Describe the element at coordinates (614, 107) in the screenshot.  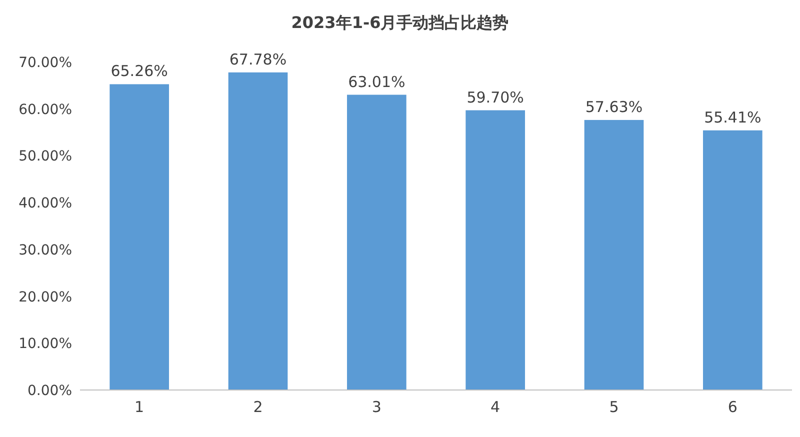
I see `data-label: 57.63%` at that location.